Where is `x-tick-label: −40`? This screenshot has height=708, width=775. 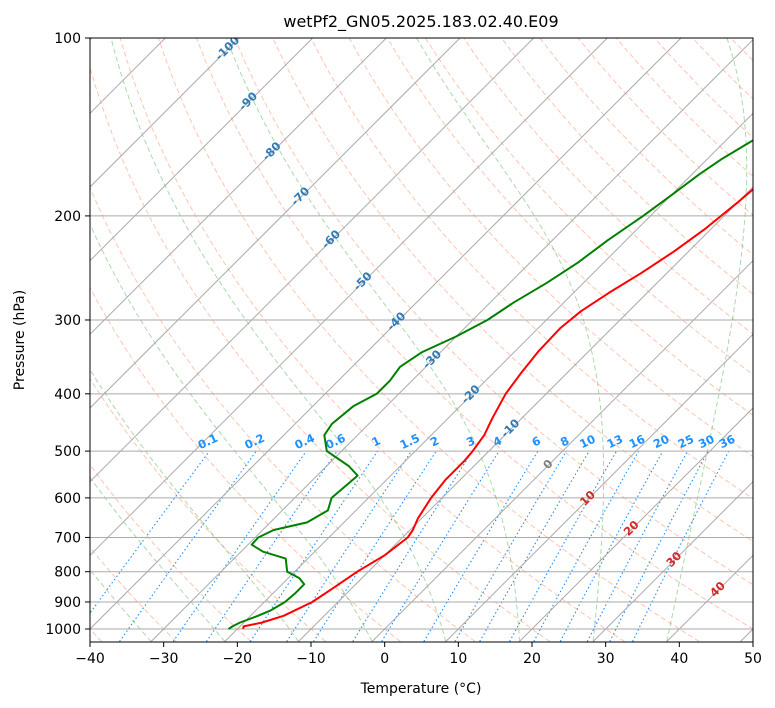
x-tick-label: −40 is located at coordinates (90, 659).